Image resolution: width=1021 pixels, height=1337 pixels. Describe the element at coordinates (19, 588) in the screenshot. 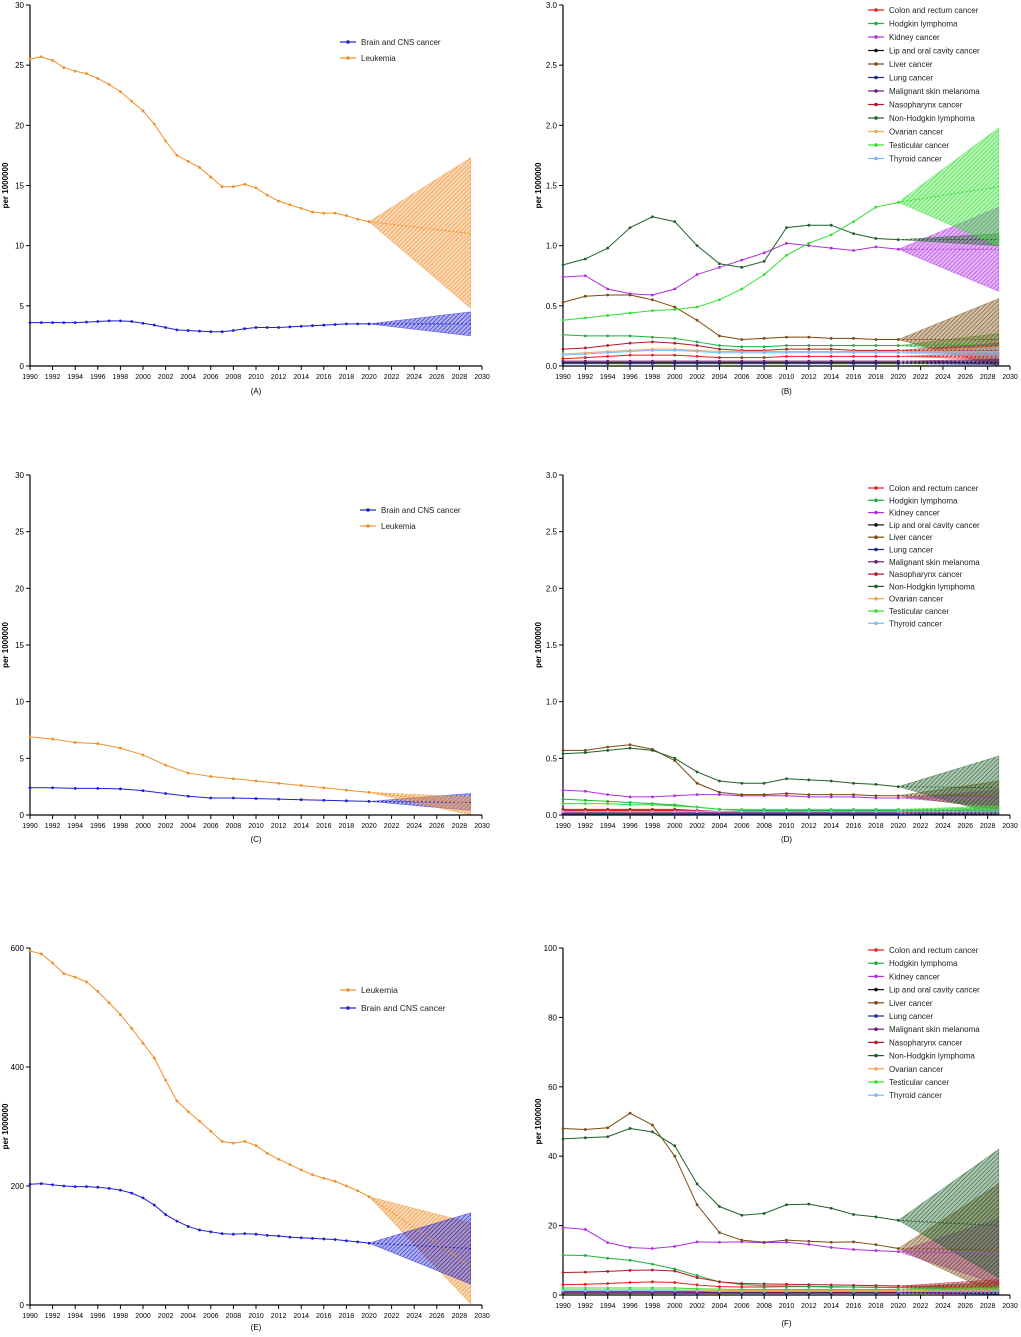

I see `panel-c-y-tick-label: 20` at that location.